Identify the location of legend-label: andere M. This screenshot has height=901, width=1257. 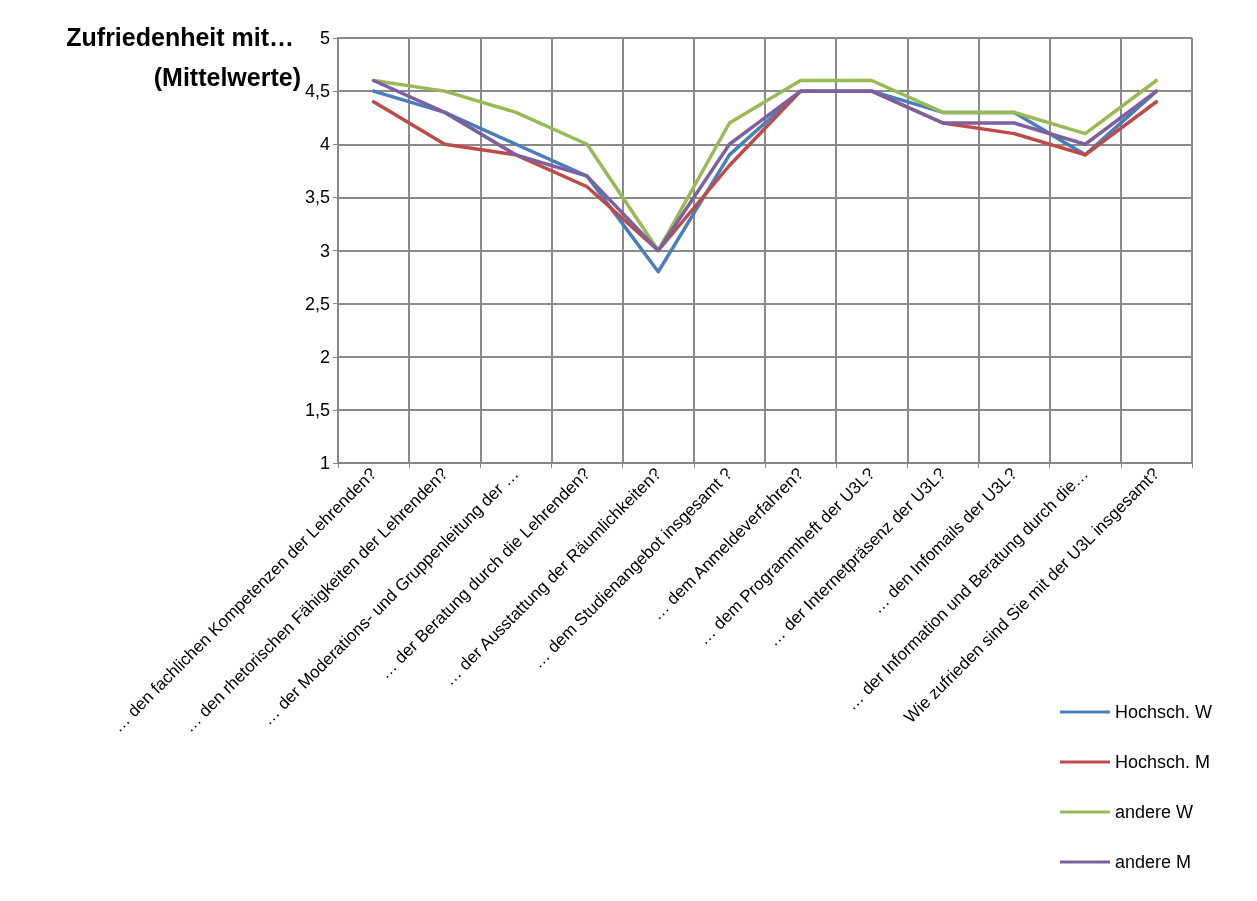
(1153, 862).